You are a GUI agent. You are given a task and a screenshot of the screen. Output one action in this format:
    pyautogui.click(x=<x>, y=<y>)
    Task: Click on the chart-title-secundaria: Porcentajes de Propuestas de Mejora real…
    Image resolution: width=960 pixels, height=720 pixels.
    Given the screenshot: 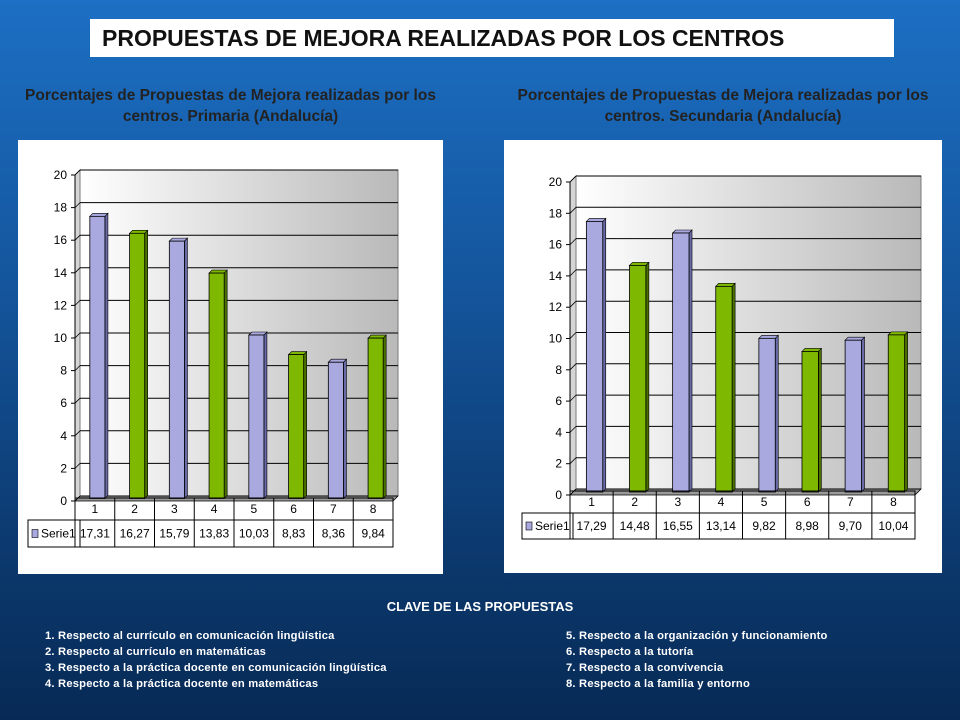 What is the action you would take?
    pyautogui.click(x=723, y=106)
    